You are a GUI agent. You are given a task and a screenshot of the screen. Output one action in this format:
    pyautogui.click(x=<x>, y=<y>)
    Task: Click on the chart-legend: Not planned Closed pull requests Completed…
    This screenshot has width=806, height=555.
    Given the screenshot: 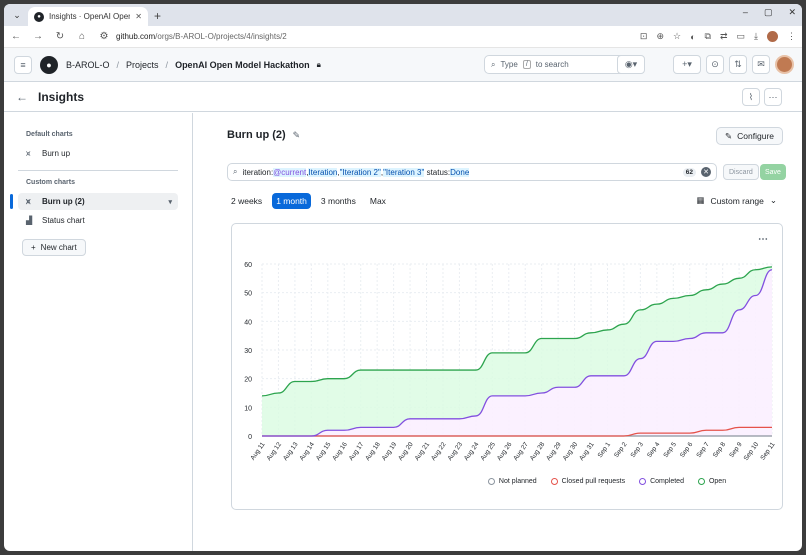 What is the action you would take?
    pyautogui.click(x=507, y=481)
    